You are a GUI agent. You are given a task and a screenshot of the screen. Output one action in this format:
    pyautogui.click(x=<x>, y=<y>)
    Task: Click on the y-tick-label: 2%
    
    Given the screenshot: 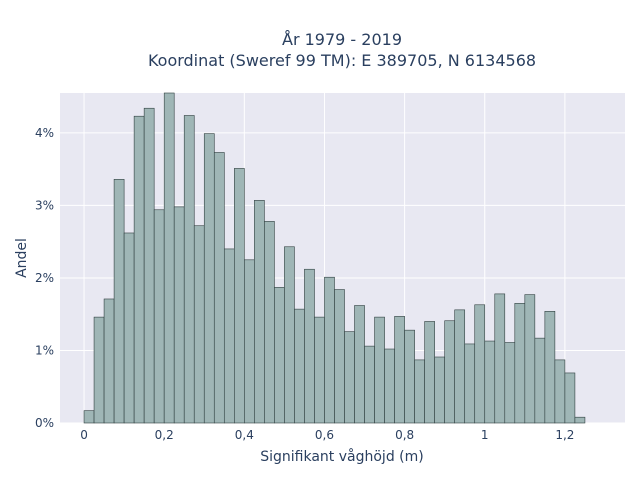 What is the action you would take?
    pyautogui.click(x=44, y=278)
    